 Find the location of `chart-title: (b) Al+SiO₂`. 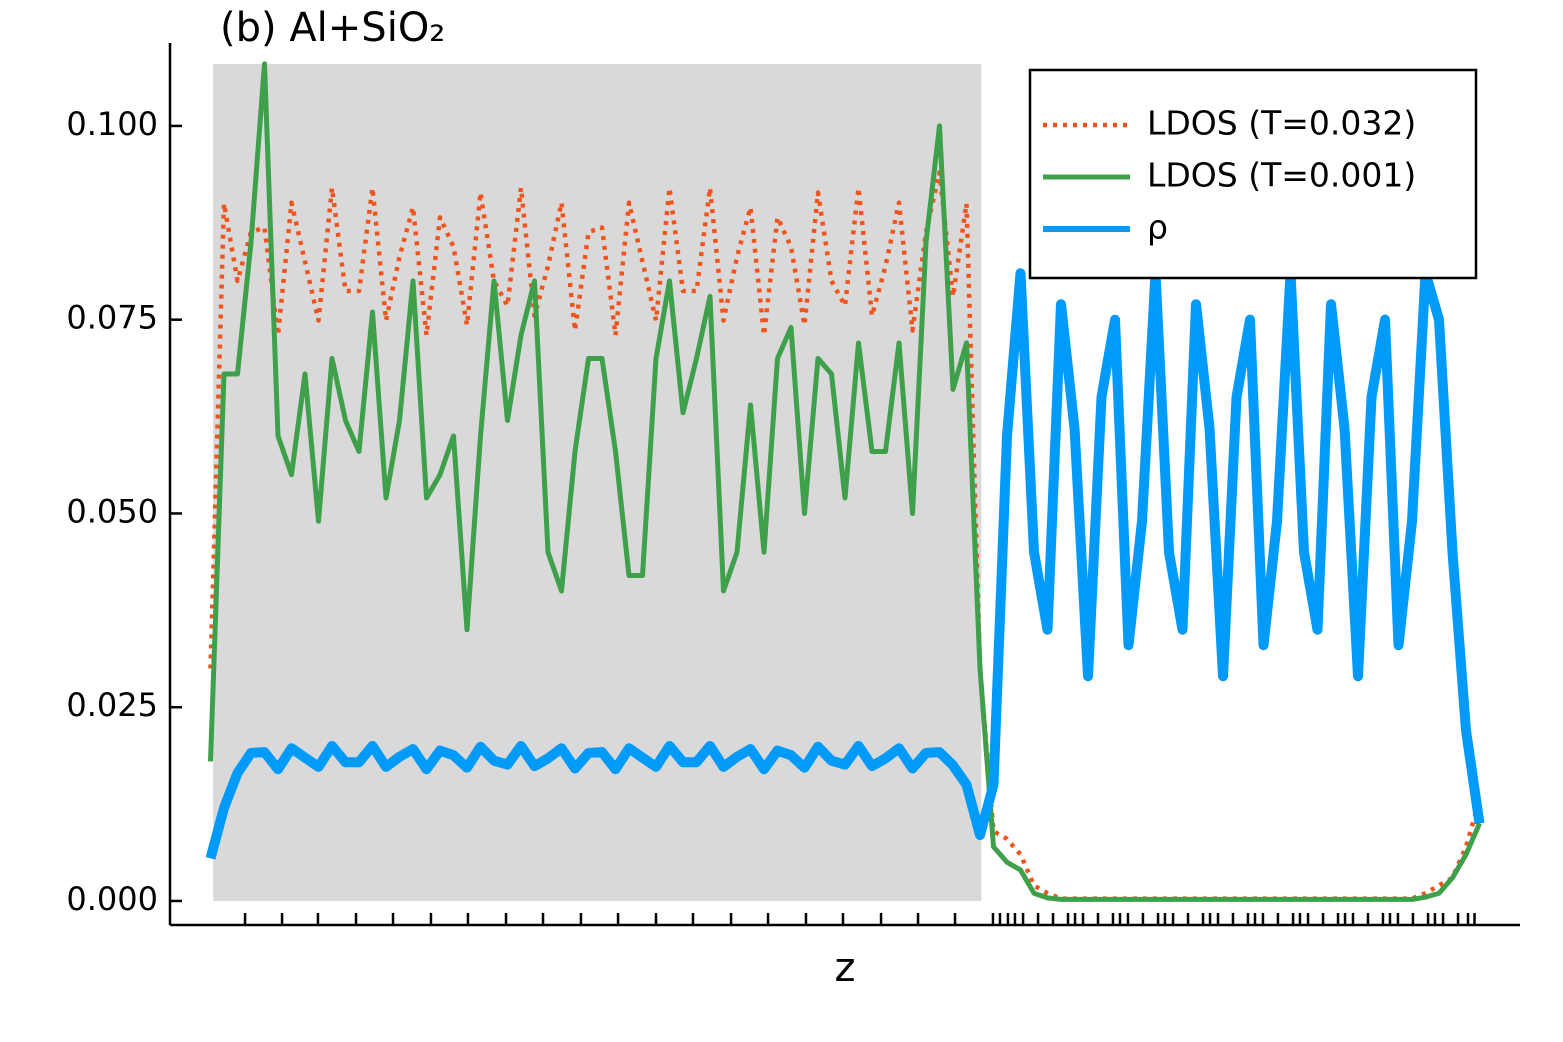

chart-title: (b) Al+SiO₂ is located at coordinates (332, 28).